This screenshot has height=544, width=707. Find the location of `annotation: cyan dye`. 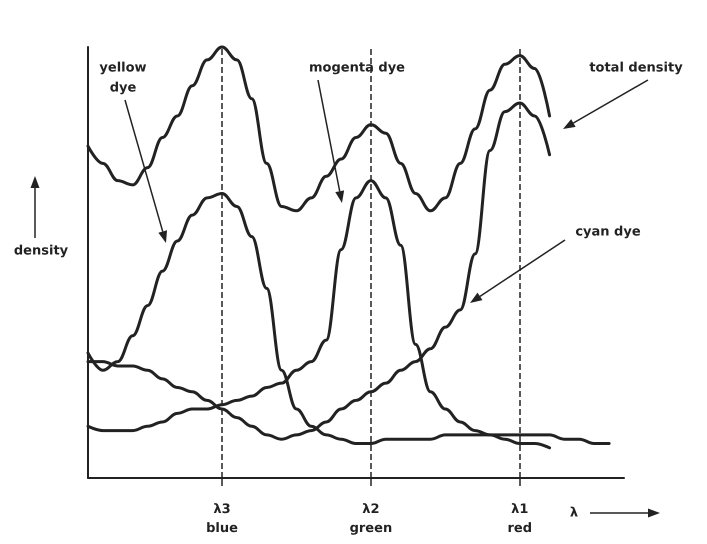

annotation: cyan dye is located at coordinates (608, 232).